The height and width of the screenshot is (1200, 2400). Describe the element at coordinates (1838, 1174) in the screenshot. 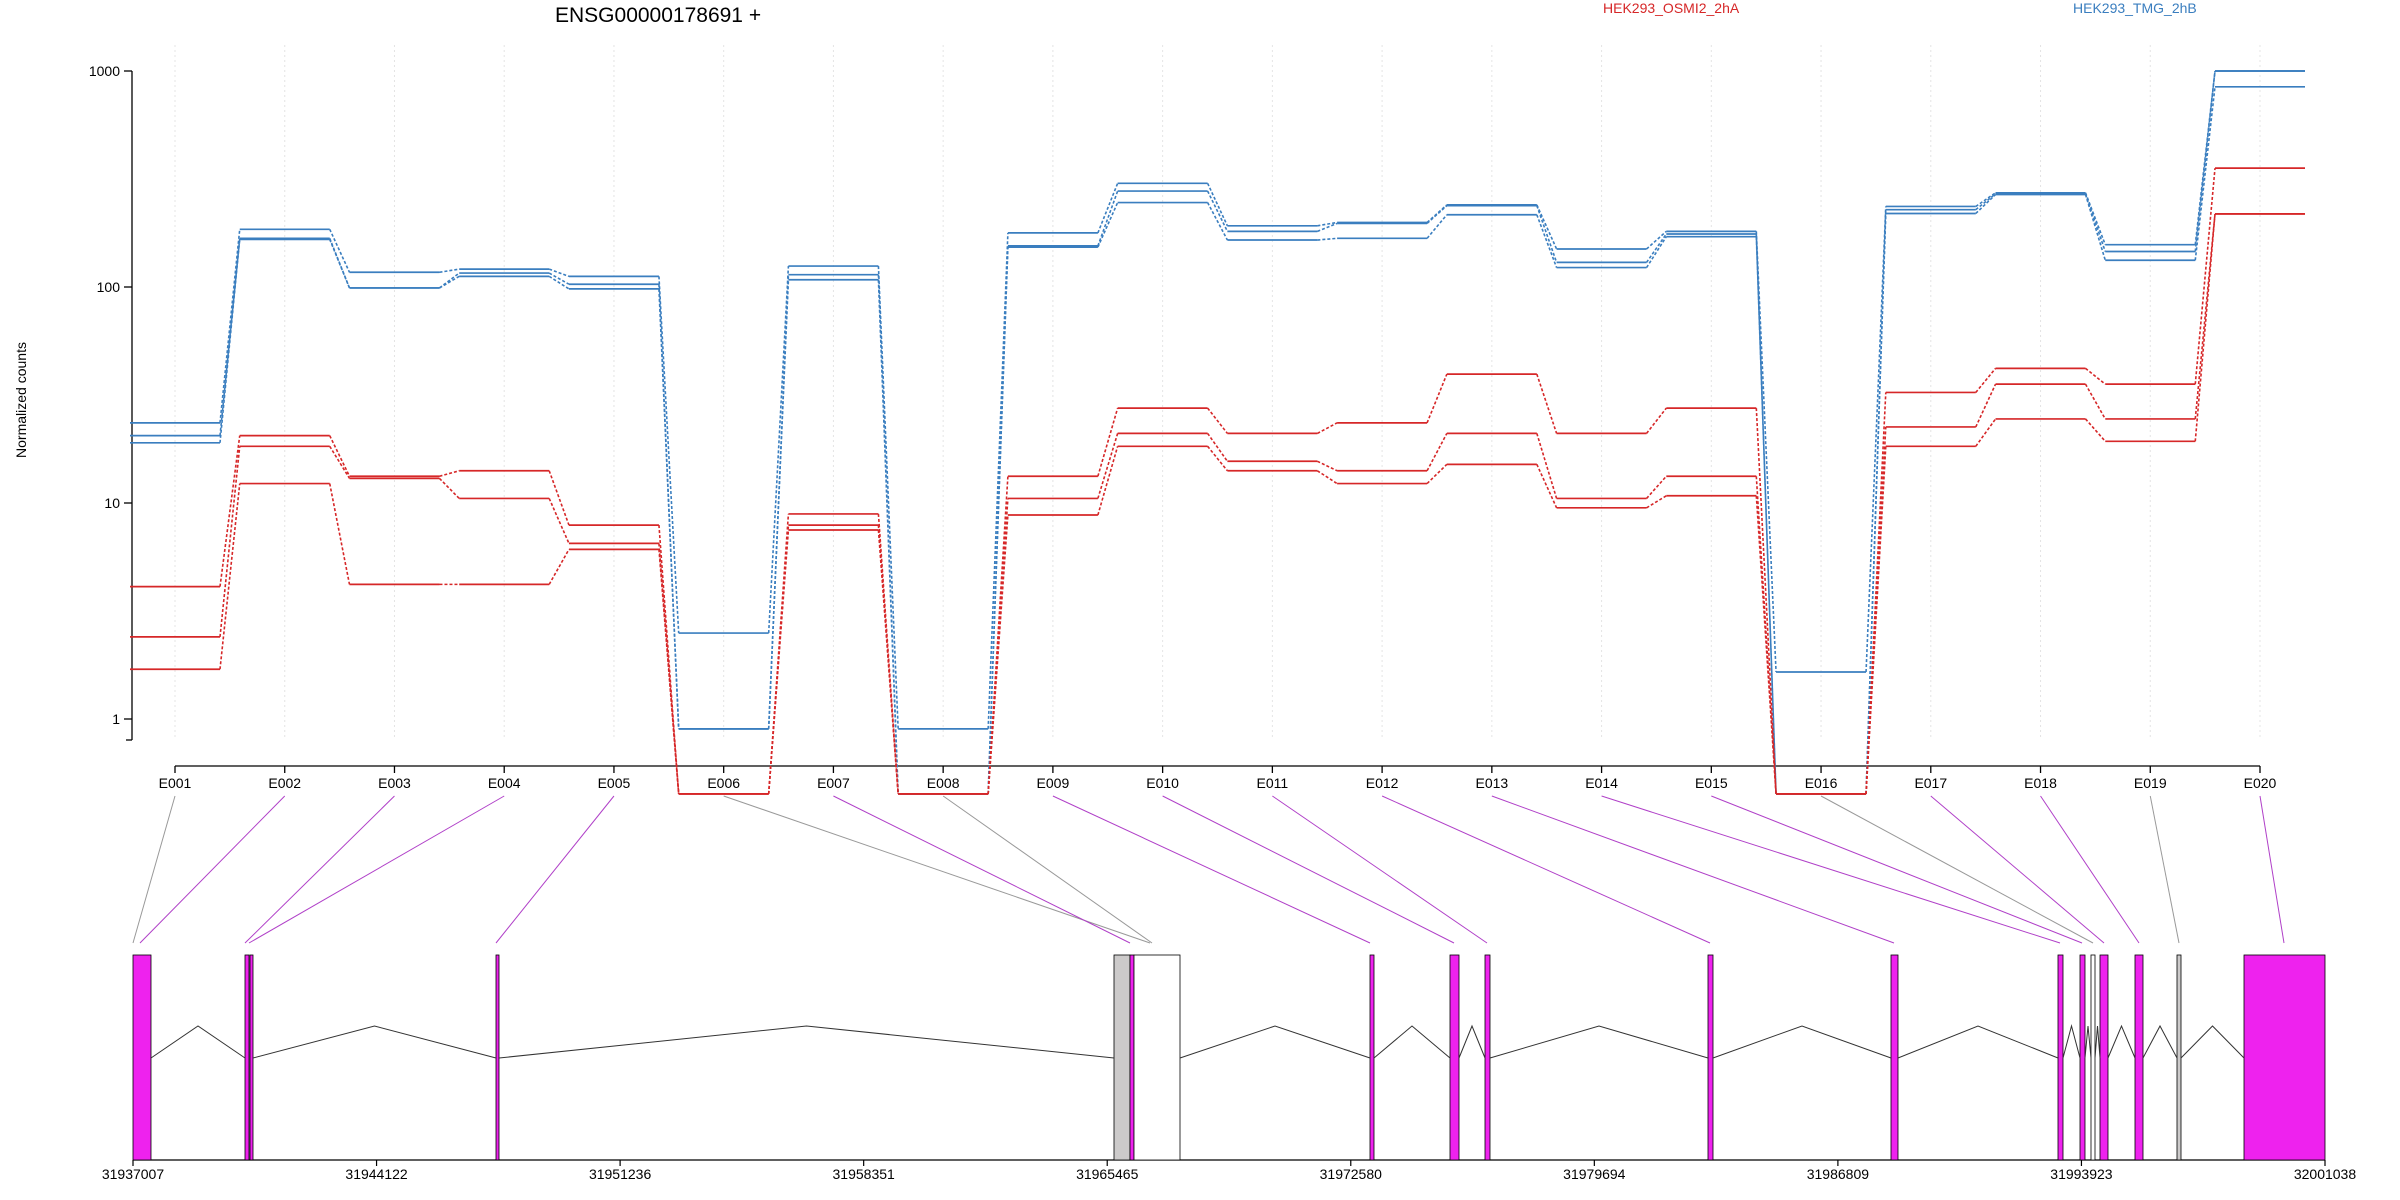

I see `genomic-tick-label-31986809: 31986809` at that location.